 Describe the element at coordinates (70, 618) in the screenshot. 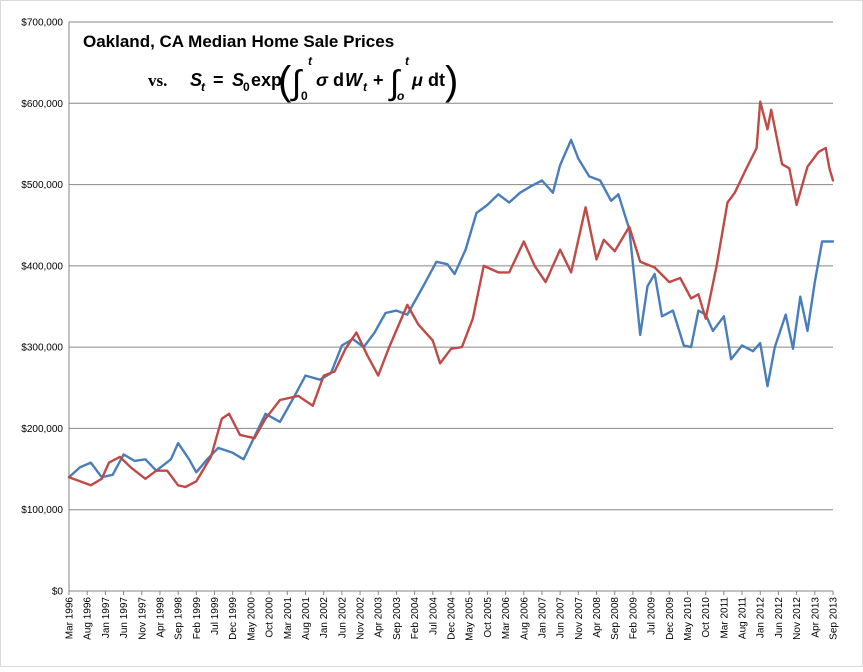

I see `x-tick-label: Mar 1996` at that location.